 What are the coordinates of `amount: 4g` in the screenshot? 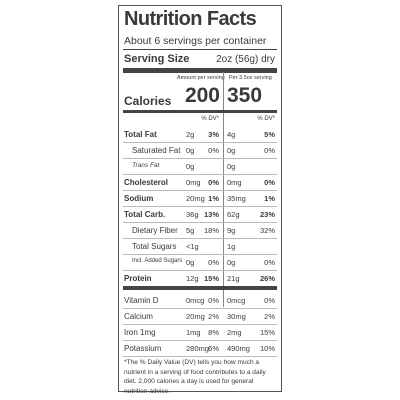 It's located at (231, 134).